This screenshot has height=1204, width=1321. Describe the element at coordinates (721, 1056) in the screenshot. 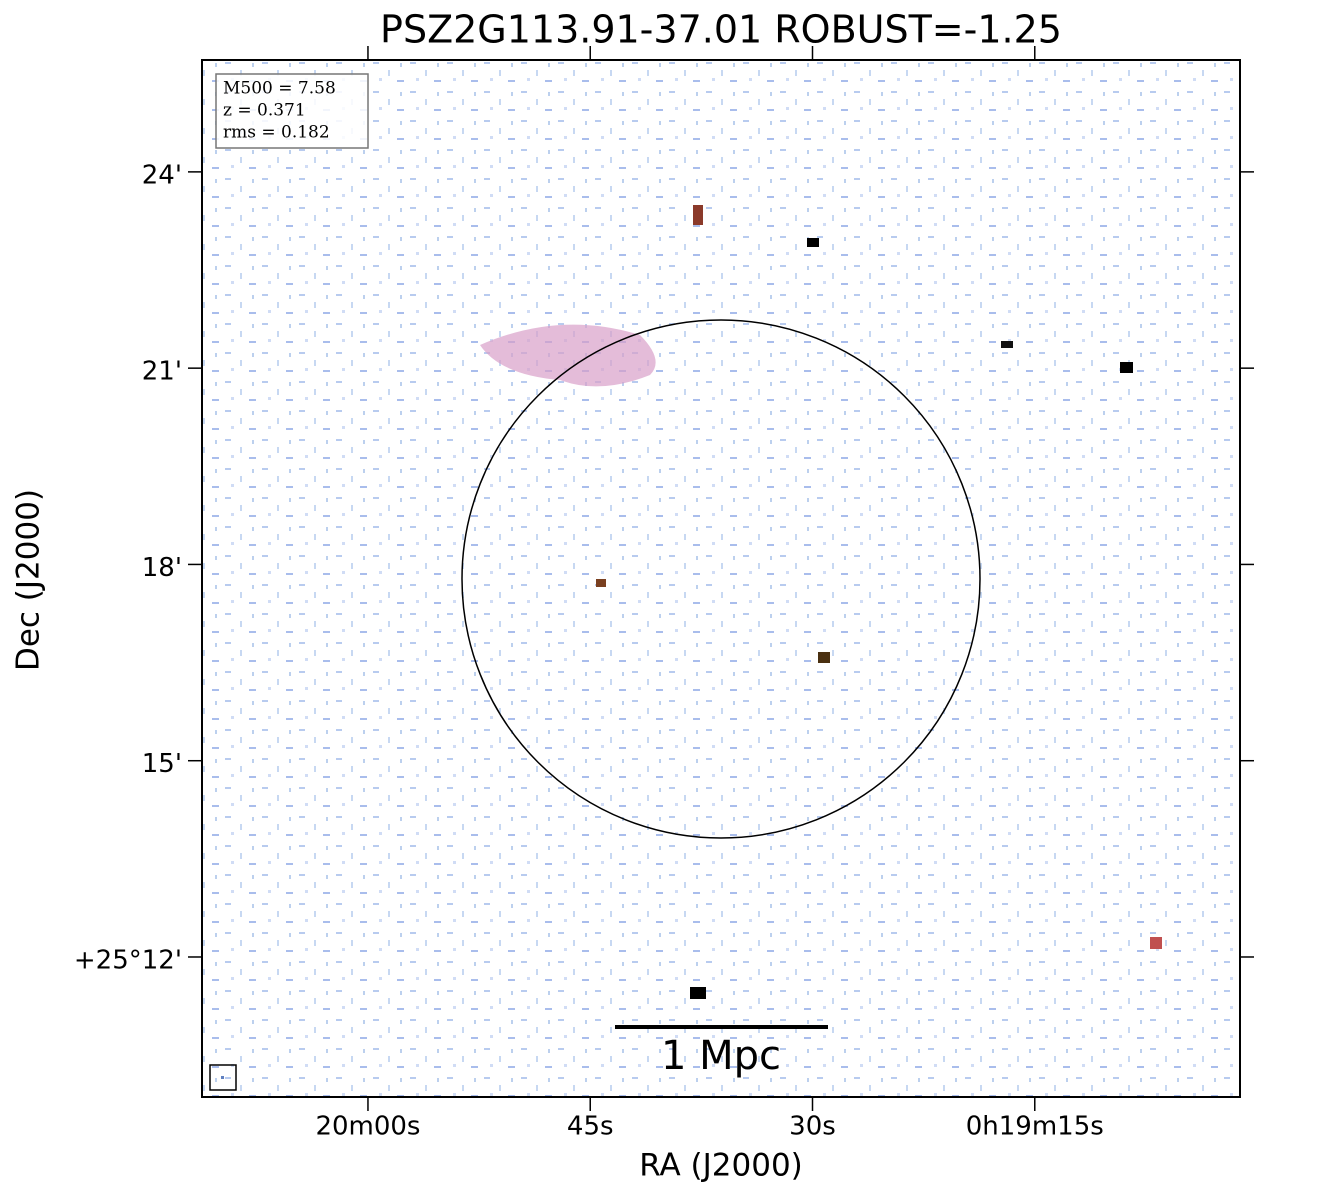

I see `scale-bar-label: 1 Mpc` at that location.